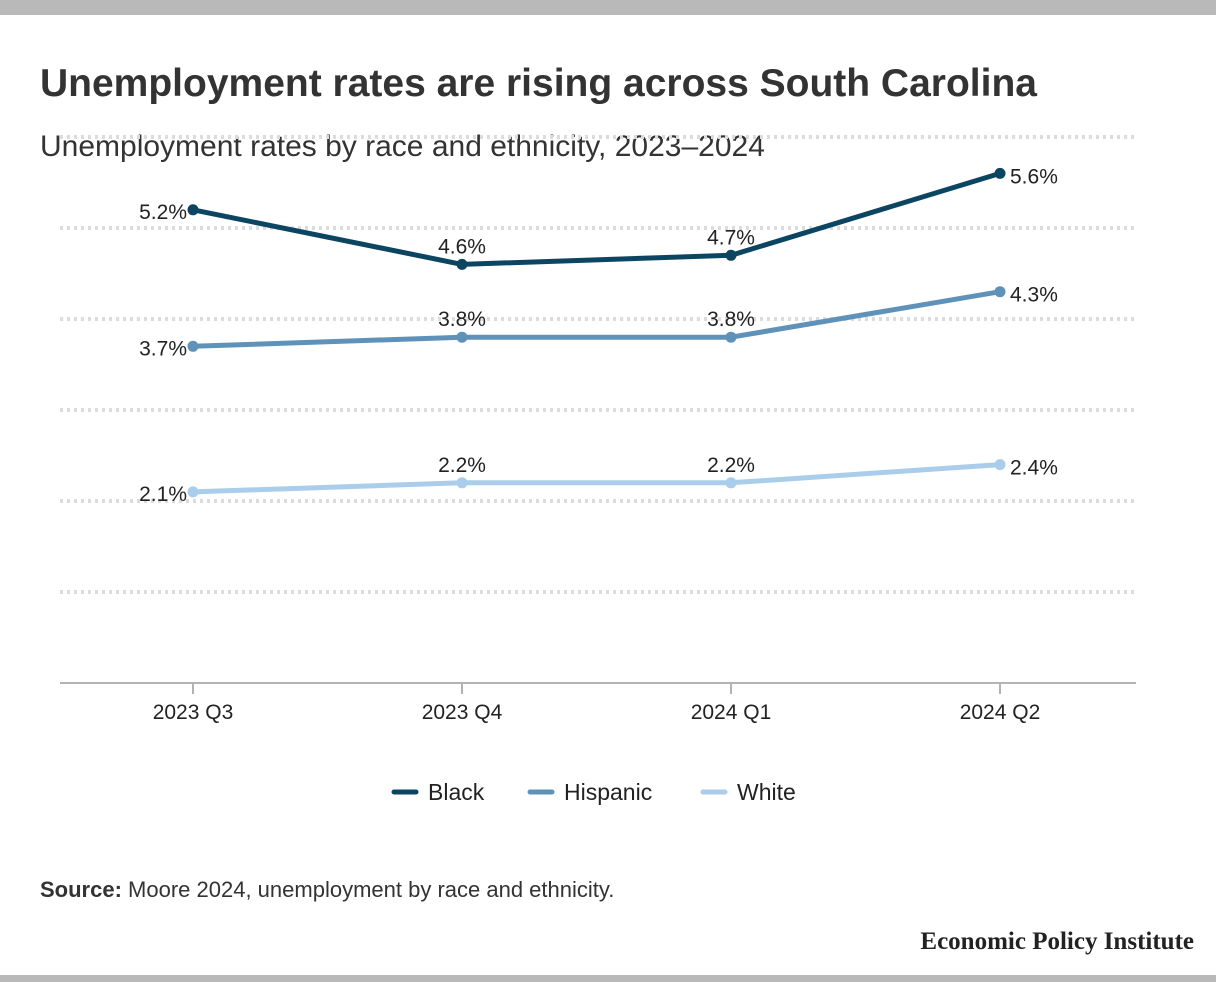  Describe the element at coordinates (1034, 468) in the screenshot. I see `data-label: 2.4%` at that location.